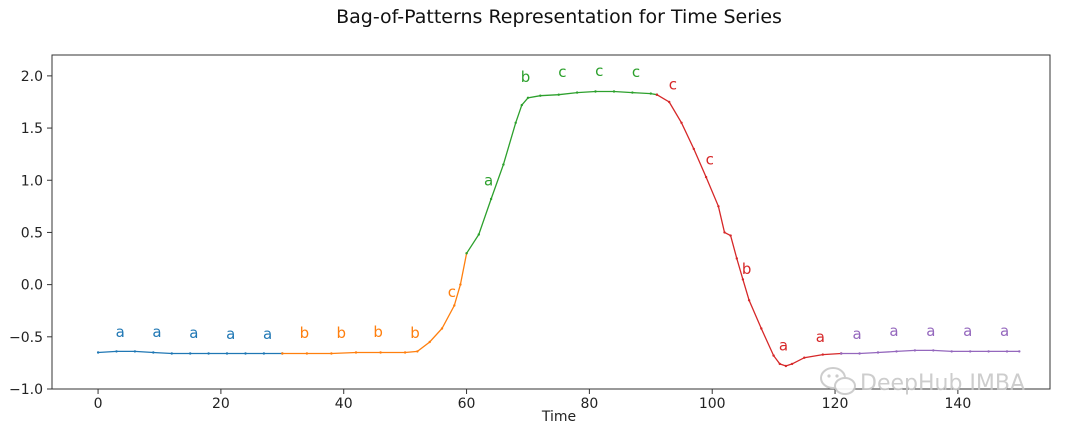 The image size is (1080, 432). Describe the element at coordinates (712, 404) in the screenshot. I see `x-tick-label: 100` at that location.